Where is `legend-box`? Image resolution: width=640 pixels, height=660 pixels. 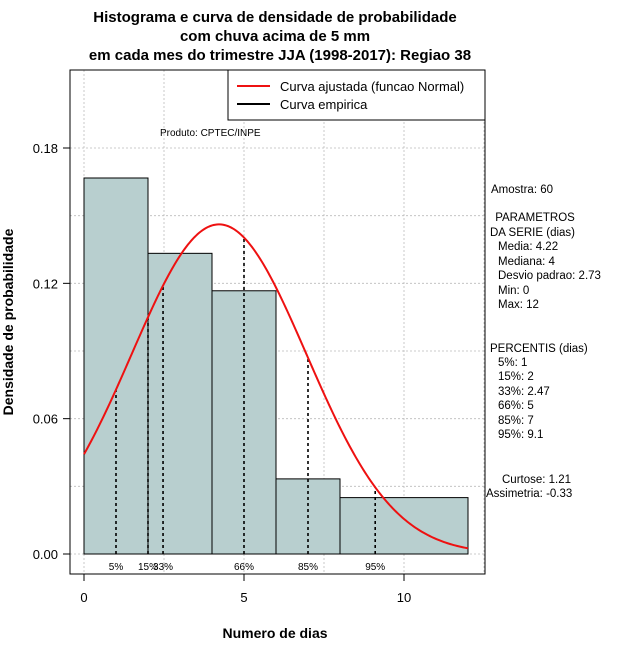
legend-box is located at coordinates (356, 95).